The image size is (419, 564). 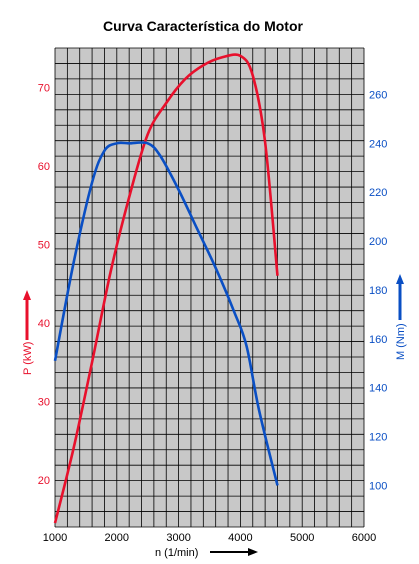 What do you see at coordinates (378, 193) in the screenshot?
I see `right-tick-label: 220` at bounding box center [378, 193].